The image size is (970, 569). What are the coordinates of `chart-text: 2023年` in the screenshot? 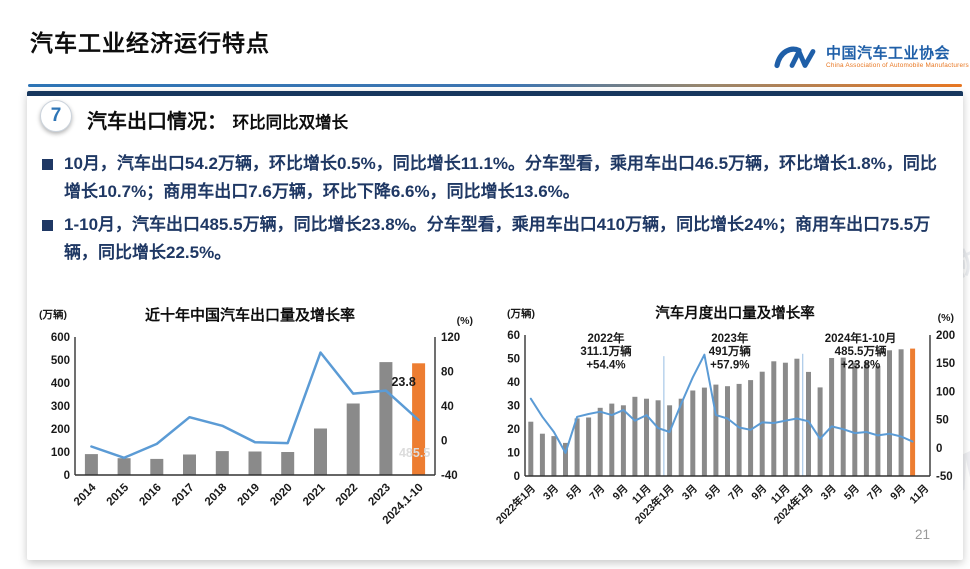 It's located at (730, 338).